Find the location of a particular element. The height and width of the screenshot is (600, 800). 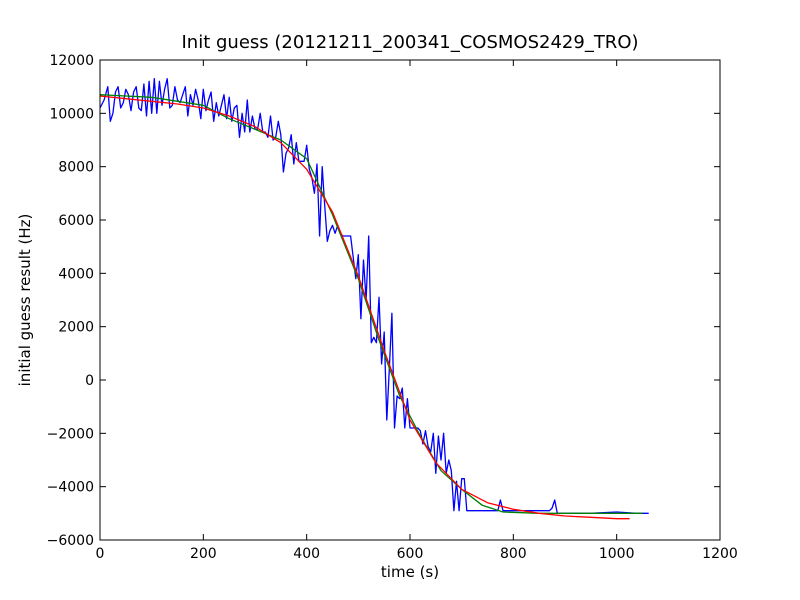

y-tick-label: 12000 is located at coordinates (71, 61).